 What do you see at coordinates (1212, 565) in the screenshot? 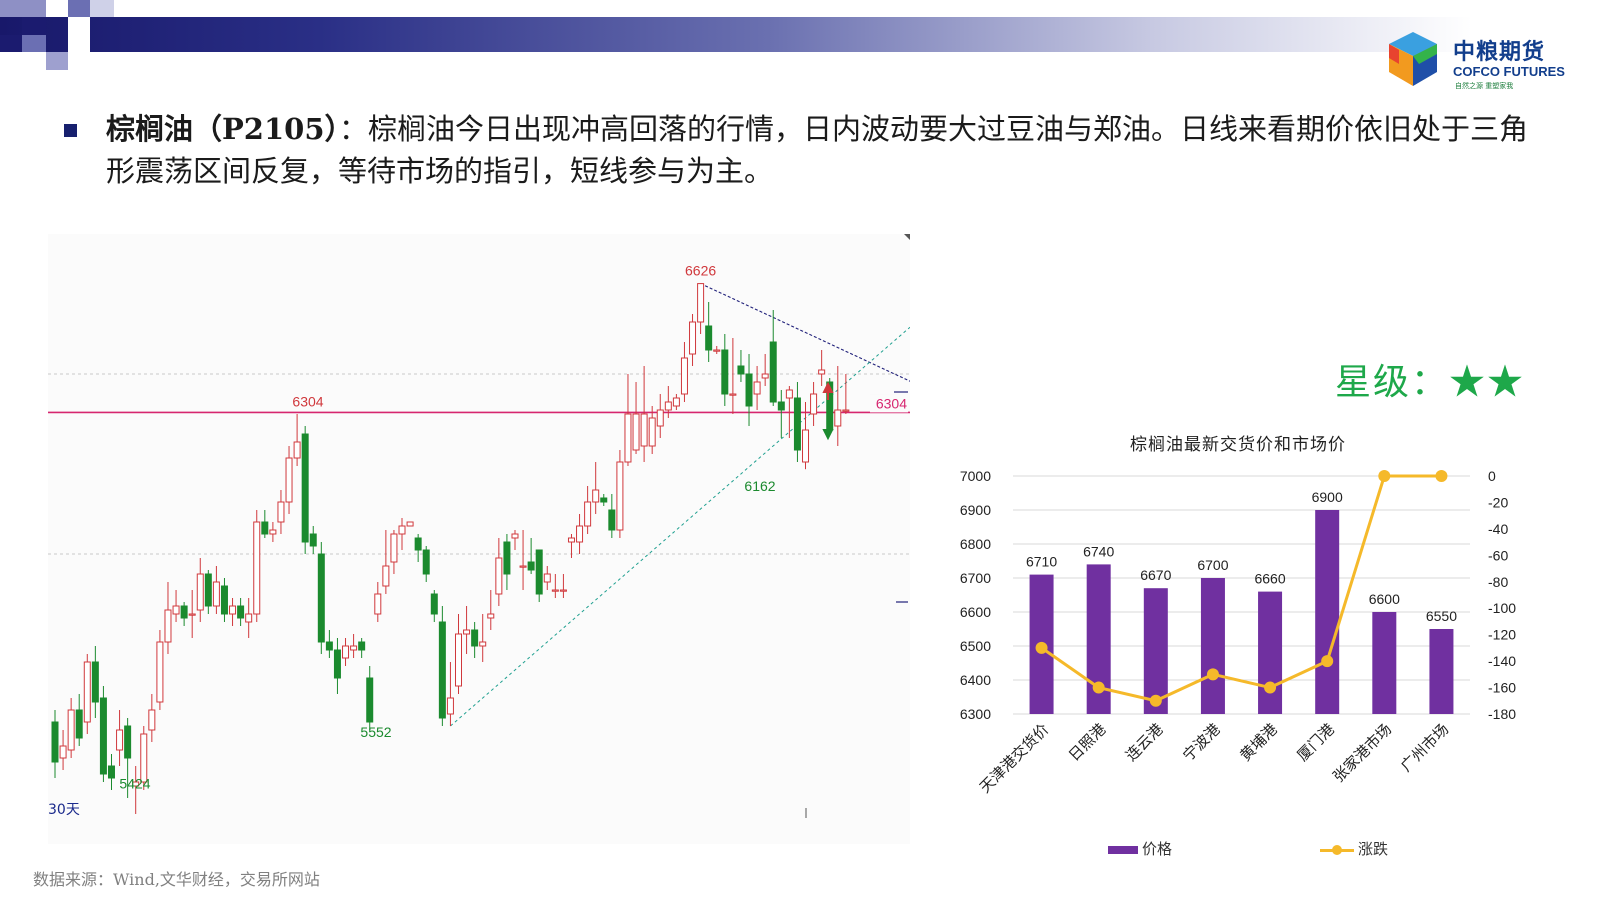
I see `bar-value-label: 6700` at bounding box center [1212, 565].